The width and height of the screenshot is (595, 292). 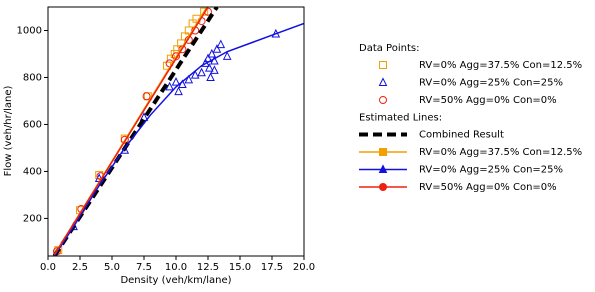 I want to click on x-tick-label: 10.0, so click(x=176, y=267).